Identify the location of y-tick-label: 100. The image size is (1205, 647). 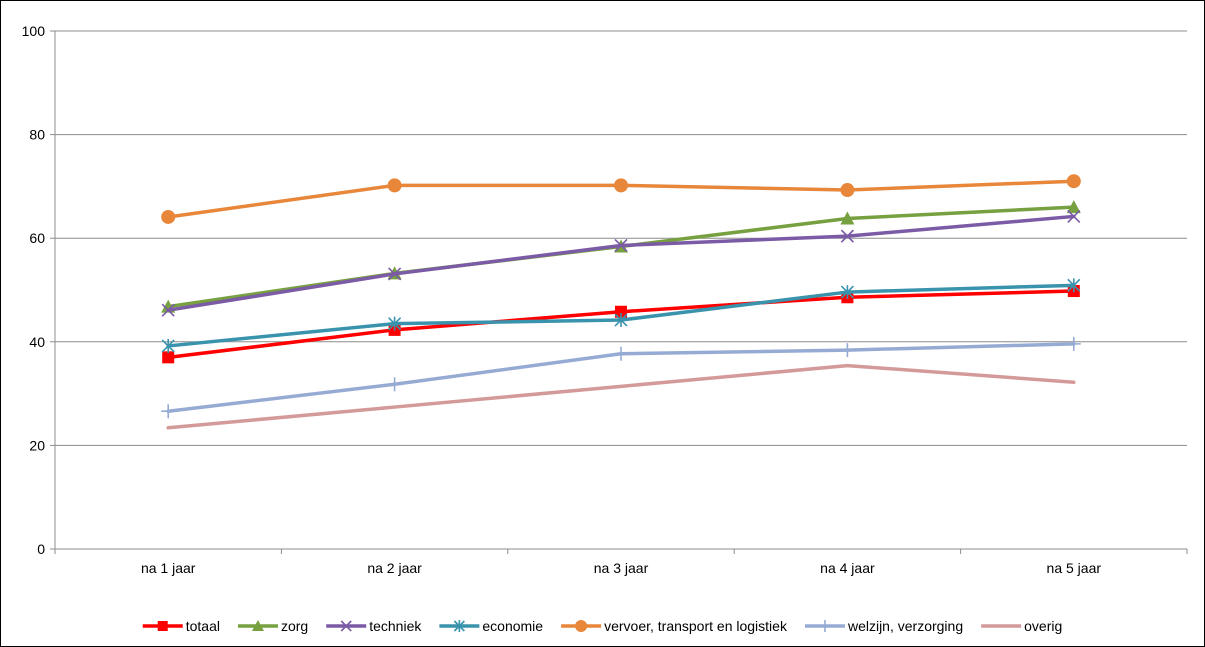
(34, 31).